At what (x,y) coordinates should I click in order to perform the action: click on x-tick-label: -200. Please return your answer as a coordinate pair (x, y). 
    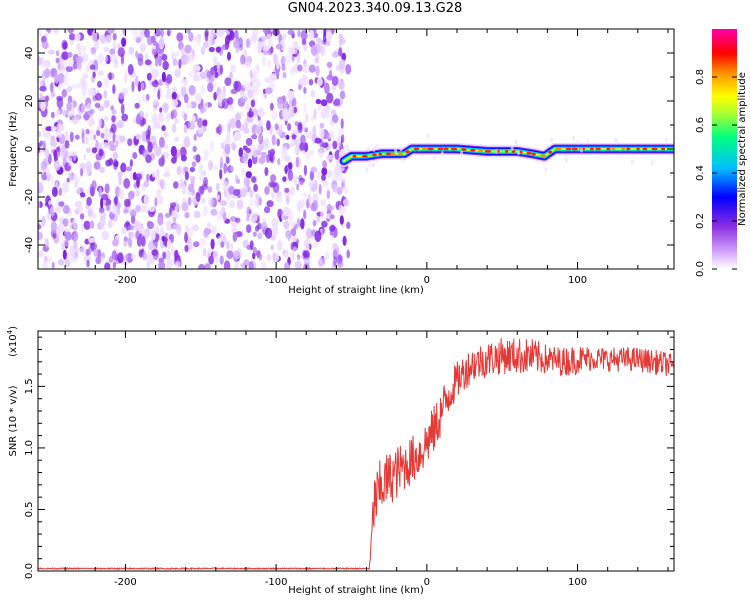
    Looking at the image, I should click on (125, 280).